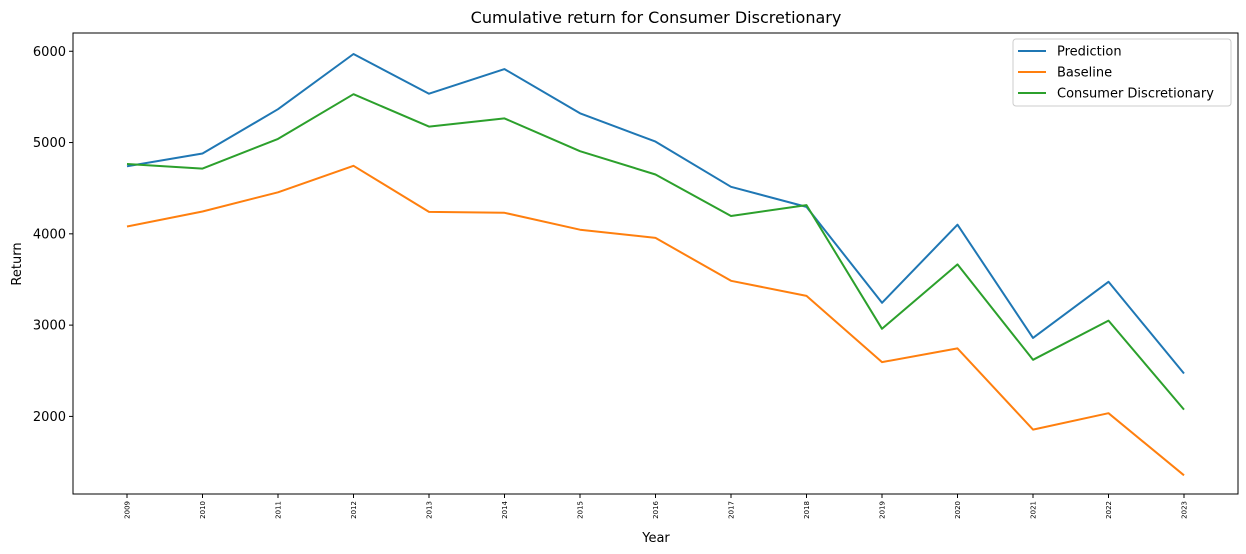 This screenshot has height=554, width=1246. I want to click on y-axis: 2000 3000 4000 5000 6000, so click(53, 235).